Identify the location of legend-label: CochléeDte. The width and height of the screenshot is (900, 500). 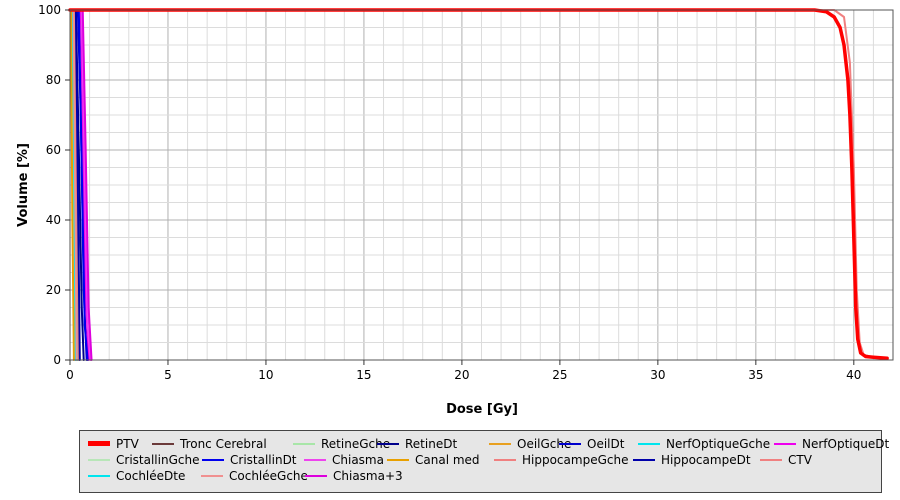
(151, 475).